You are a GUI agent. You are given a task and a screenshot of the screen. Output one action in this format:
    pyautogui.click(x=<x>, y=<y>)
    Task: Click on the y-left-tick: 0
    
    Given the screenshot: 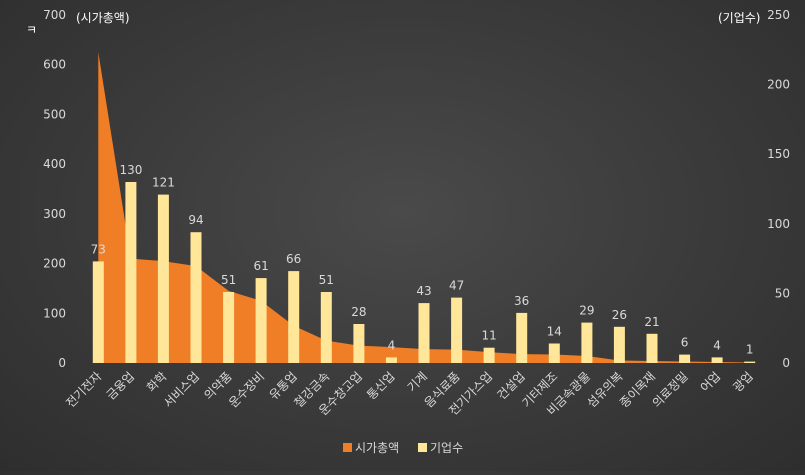 What is the action you would take?
    pyautogui.click(x=62, y=363)
    